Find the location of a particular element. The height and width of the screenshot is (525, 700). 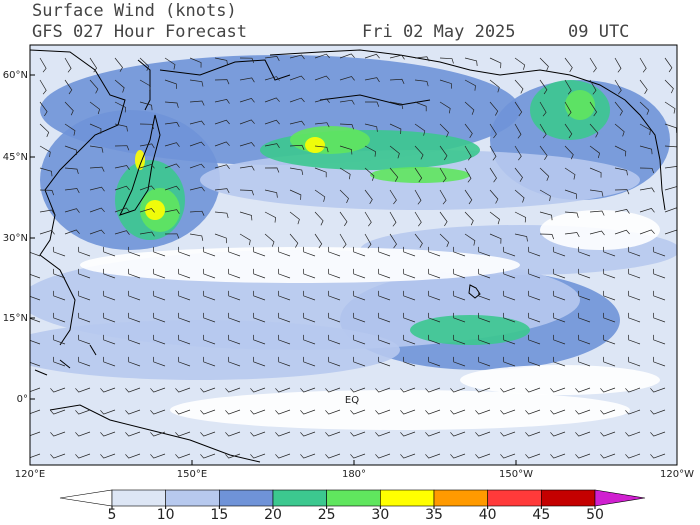

kamchatka is located at coordinates (225, 70).